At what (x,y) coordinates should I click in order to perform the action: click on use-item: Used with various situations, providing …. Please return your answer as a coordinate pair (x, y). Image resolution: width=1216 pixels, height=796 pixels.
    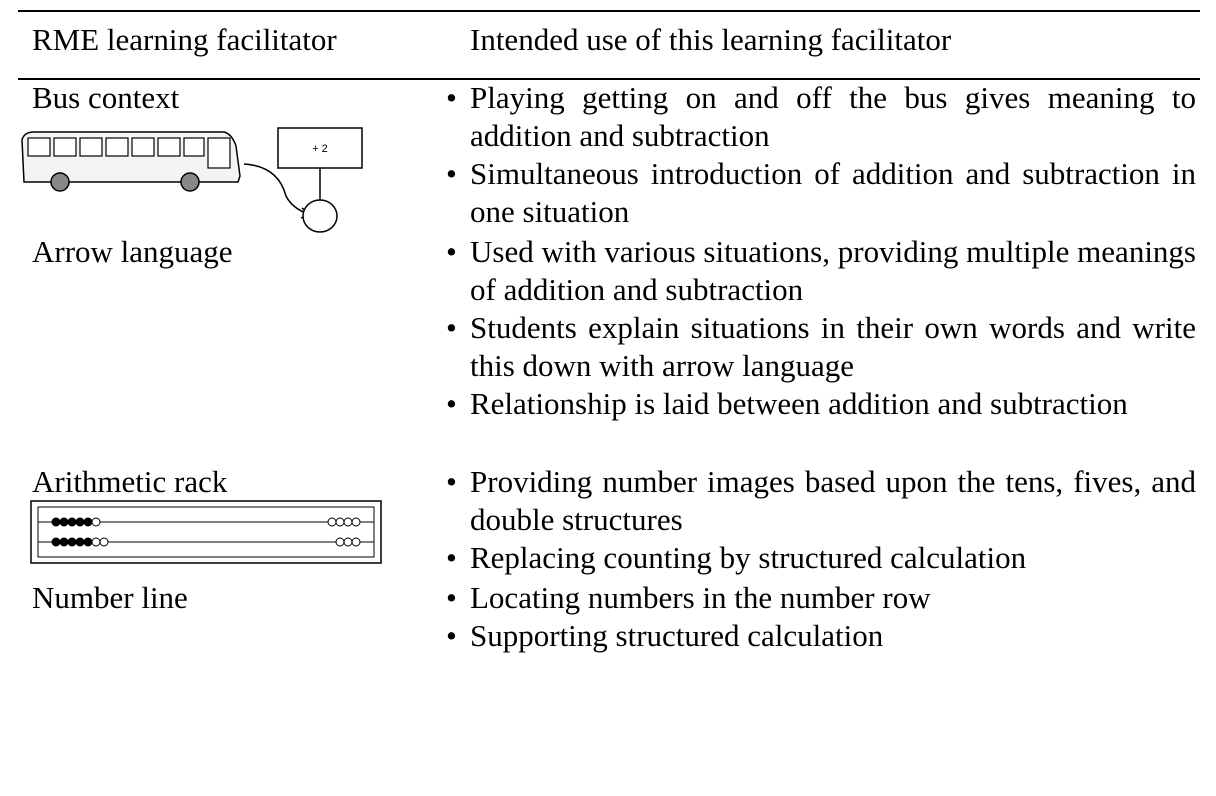
    Looking at the image, I should click on (818, 271).